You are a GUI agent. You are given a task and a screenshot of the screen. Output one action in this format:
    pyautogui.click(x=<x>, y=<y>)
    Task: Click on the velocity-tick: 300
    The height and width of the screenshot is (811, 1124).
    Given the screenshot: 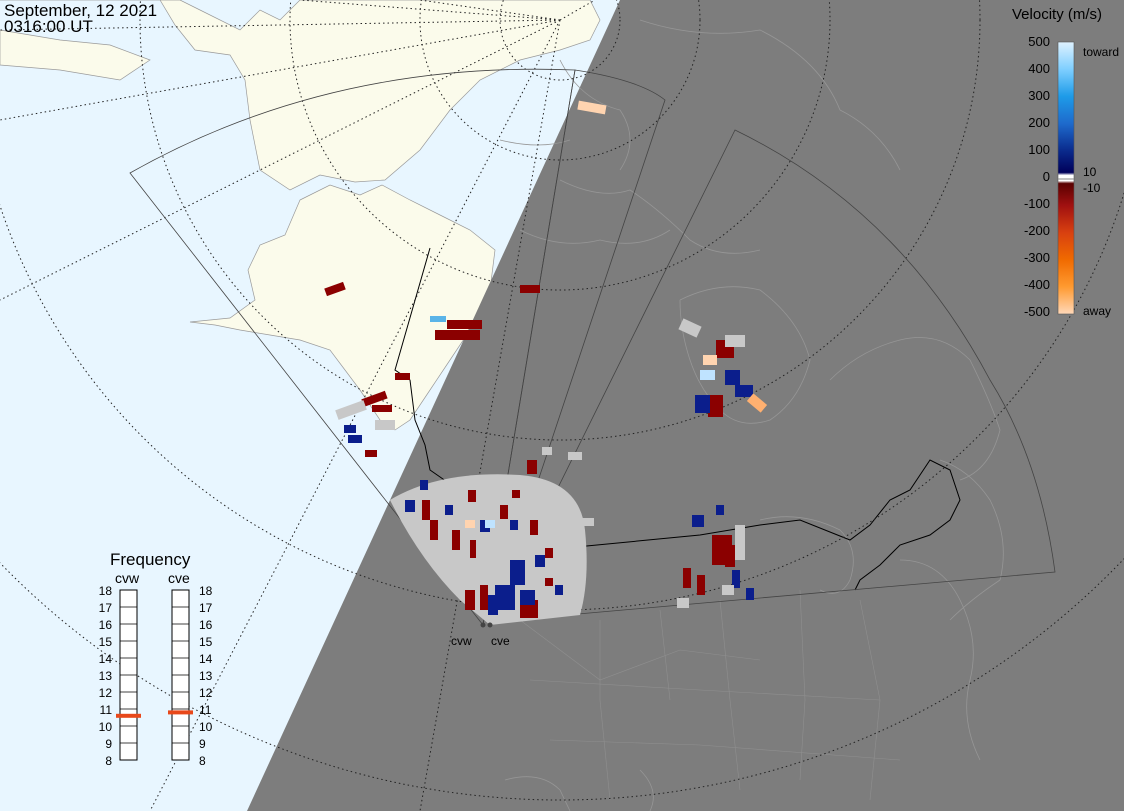 What is the action you would take?
    pyautogui.click(x=1039, y=95)
    